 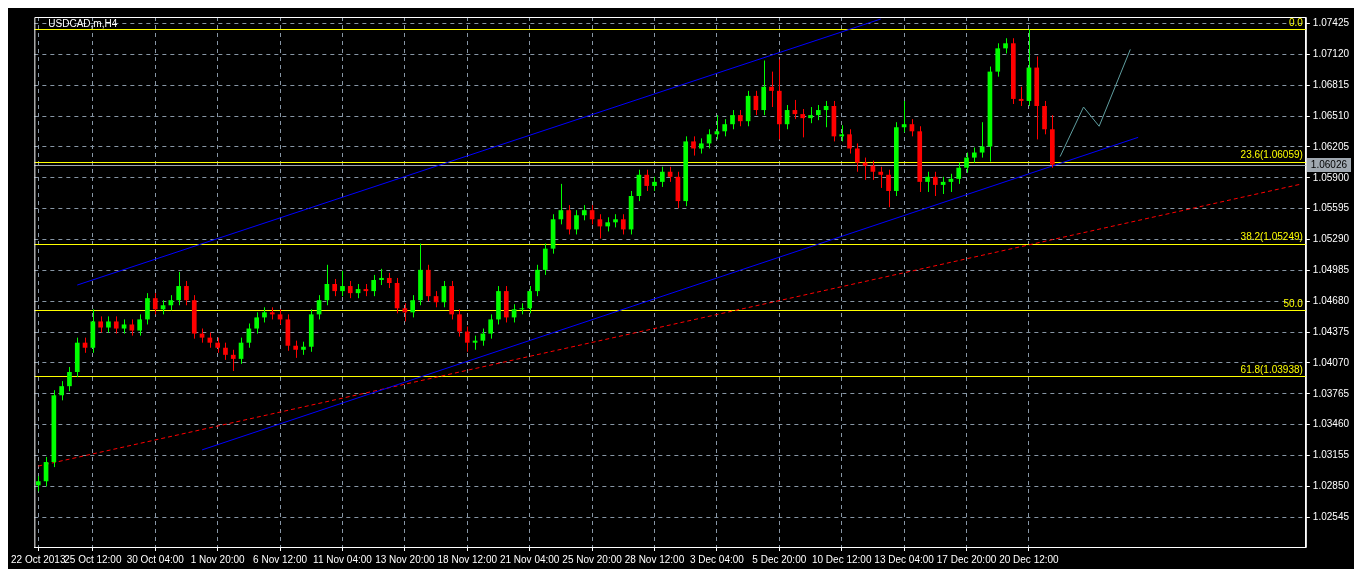 What do you see at coordinates (717, 559) in the screenshot?
I see `x-tick-label: 3 Dec 04:00` at bounding box center [717, 559].